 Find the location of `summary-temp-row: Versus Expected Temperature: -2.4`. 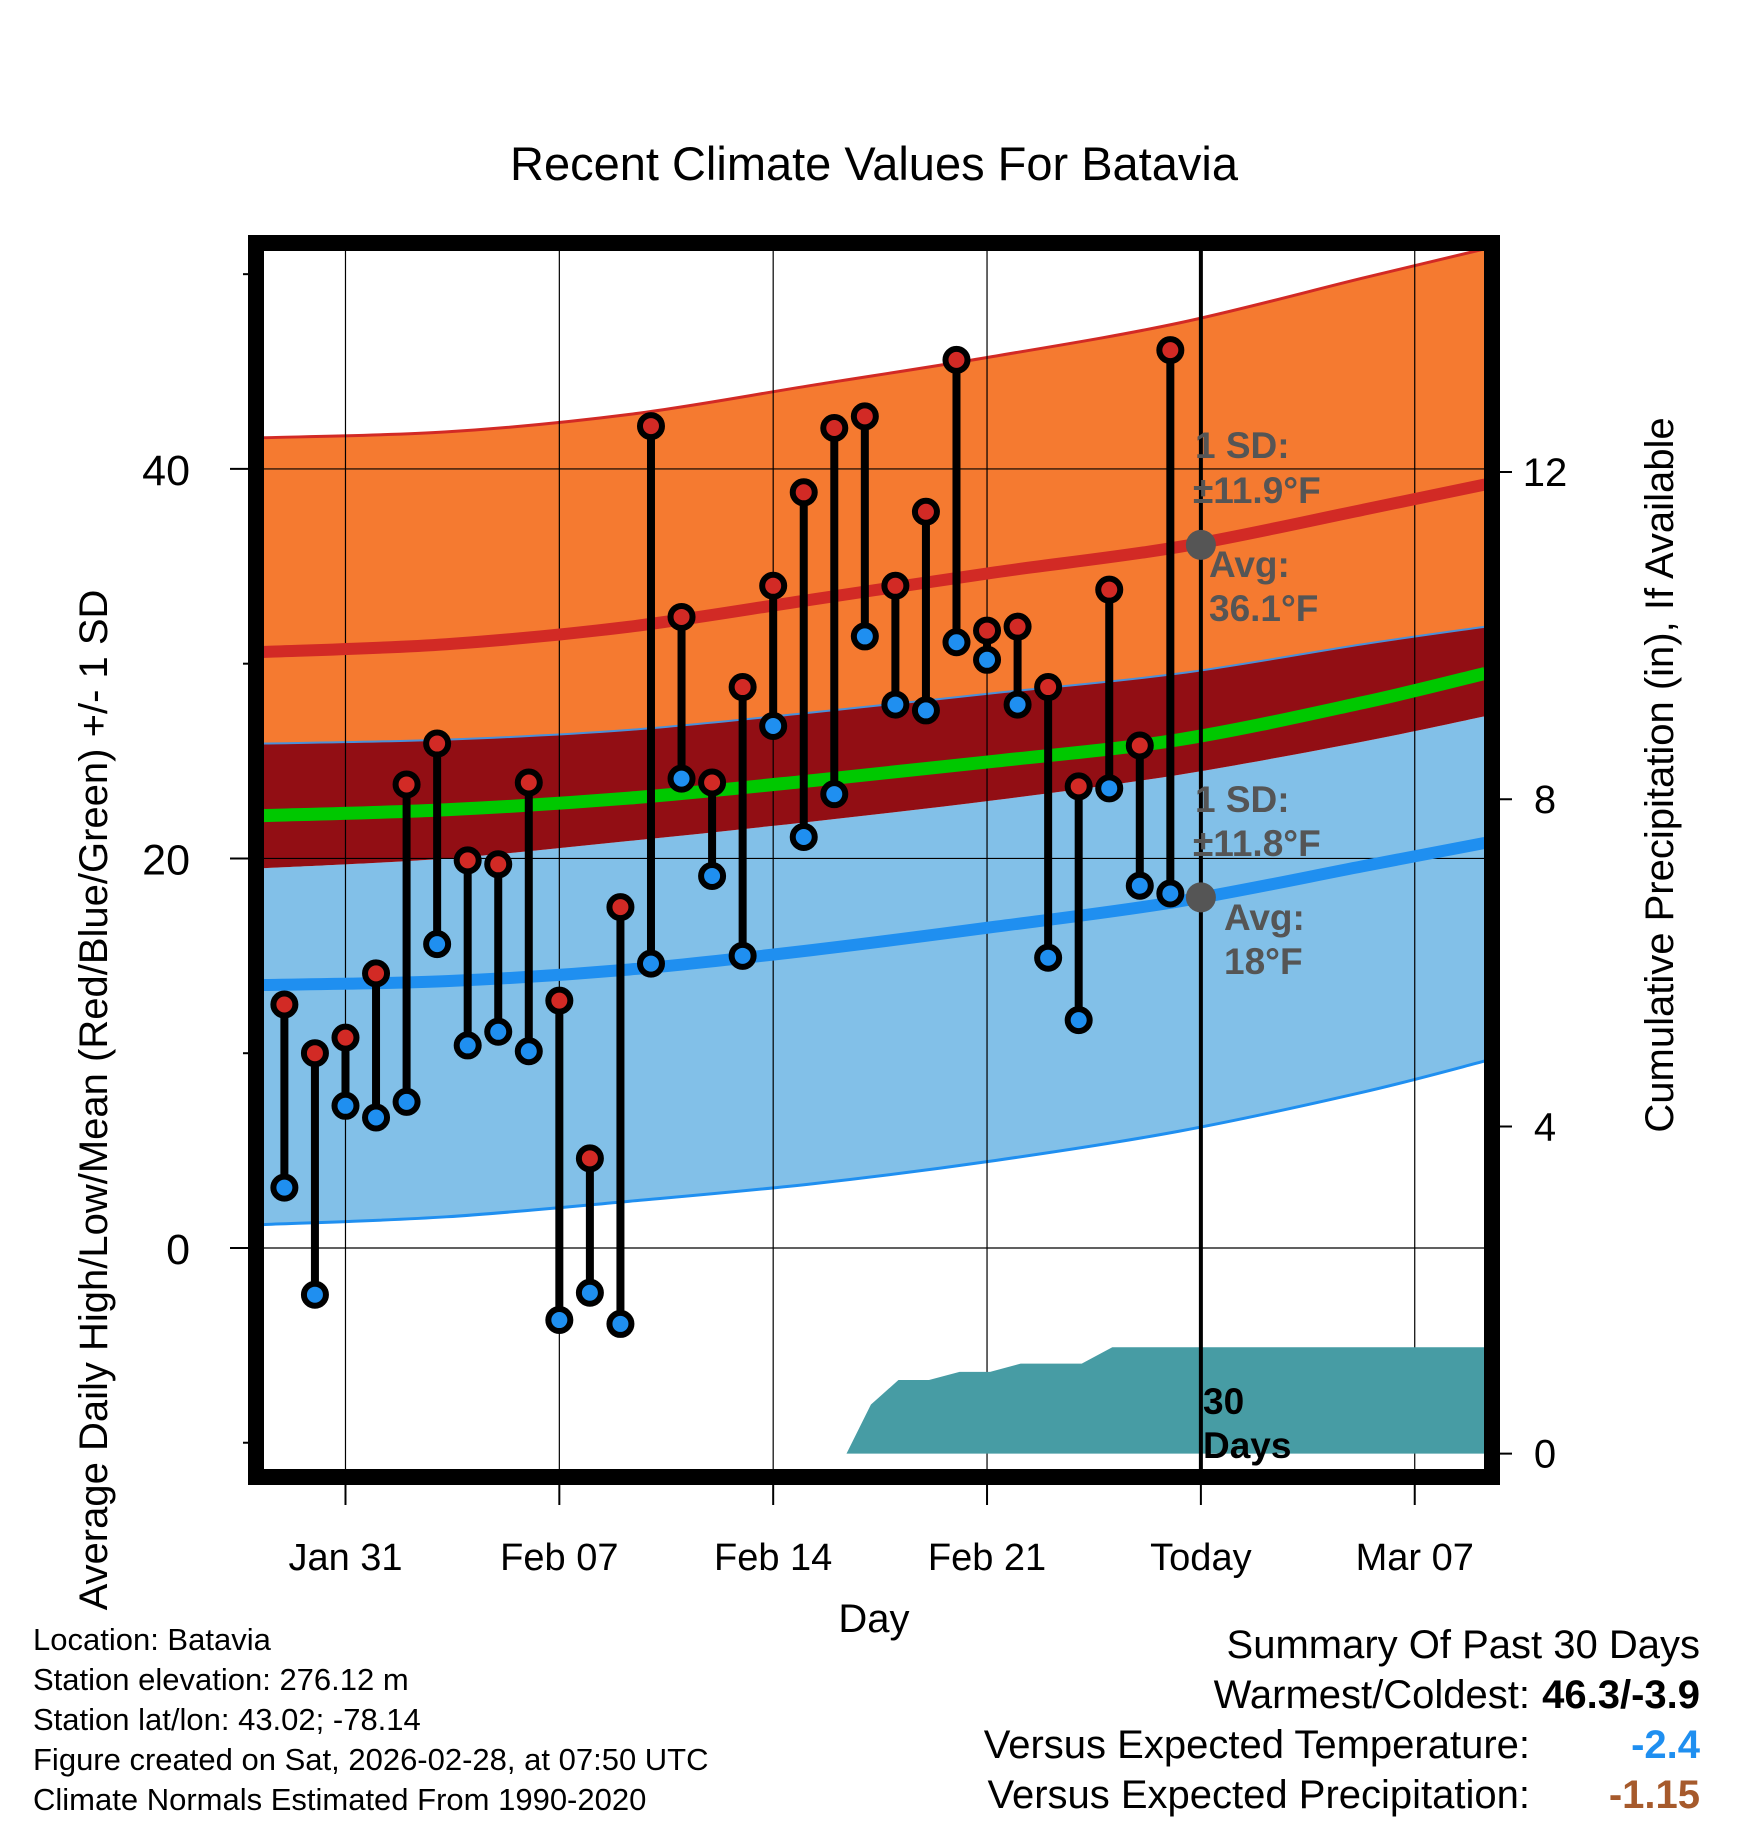

summary-temp-row: Versus Expected Temperature: -2.4 is located at coordinates (1342, 1745).